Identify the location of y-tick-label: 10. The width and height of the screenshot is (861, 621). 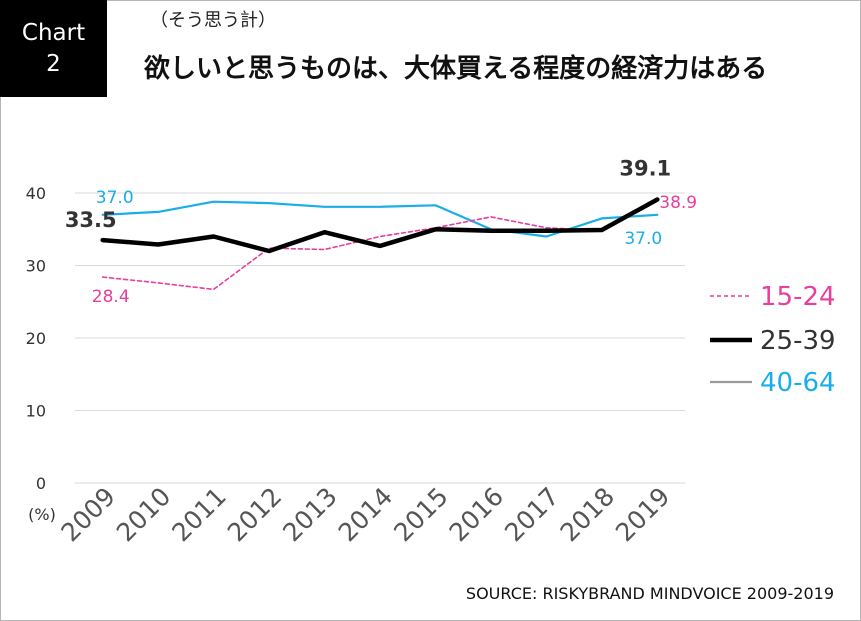
(36, 411).